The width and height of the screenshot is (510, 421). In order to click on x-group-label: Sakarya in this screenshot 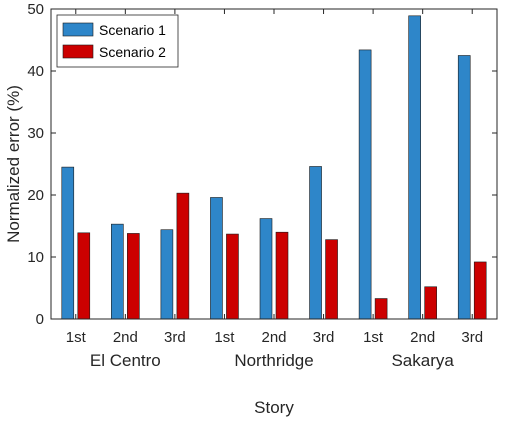, I will do `click(422, 360)`.